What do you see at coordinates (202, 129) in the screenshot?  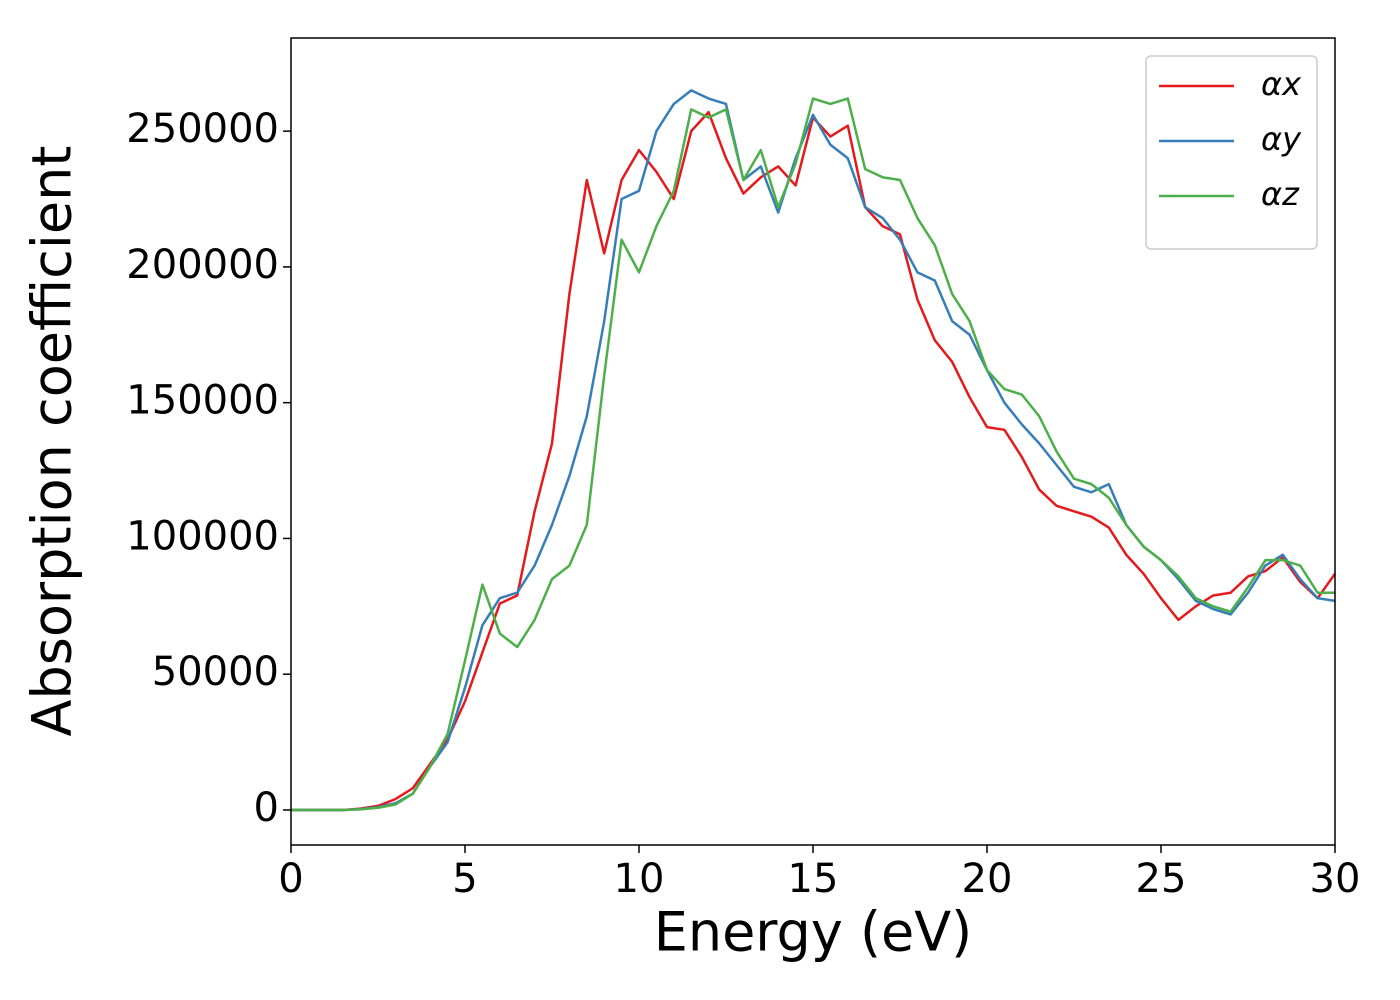 I see `y-tick-label: 250000` at bounding box center [202, 129].